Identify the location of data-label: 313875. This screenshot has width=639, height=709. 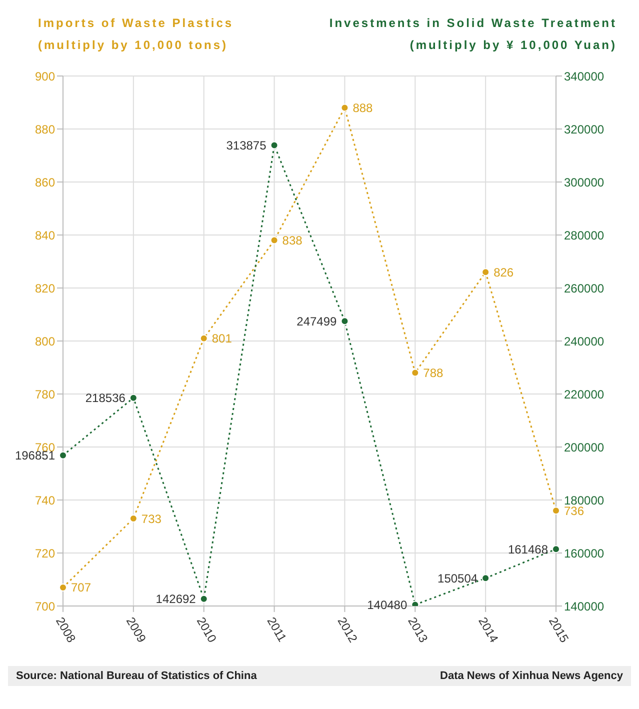
(246, 145).